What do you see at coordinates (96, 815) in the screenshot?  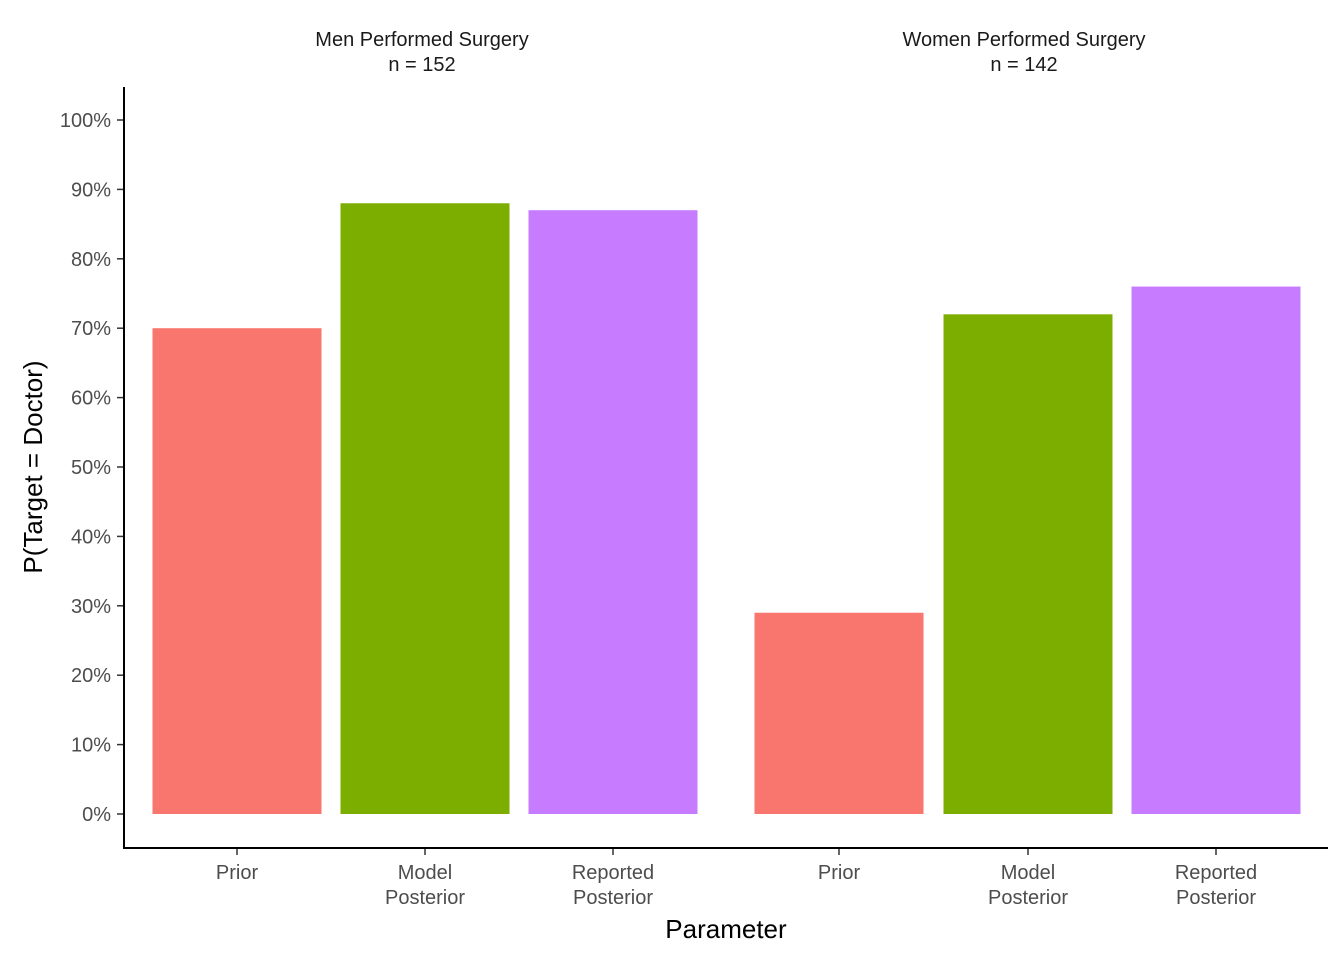 I see `y-tick-label: 0%` at bounding box center [96, 815].